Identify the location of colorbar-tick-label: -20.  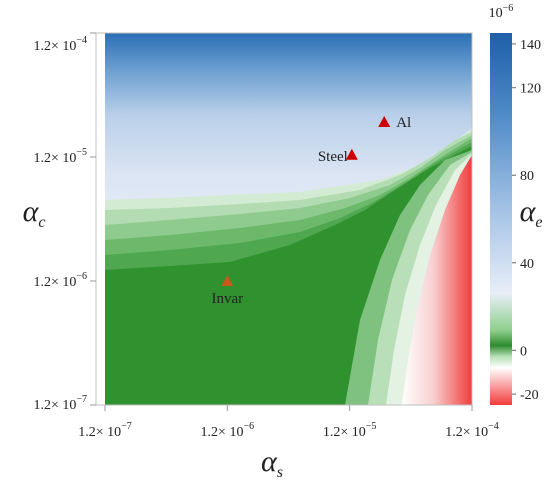
(529, 395).